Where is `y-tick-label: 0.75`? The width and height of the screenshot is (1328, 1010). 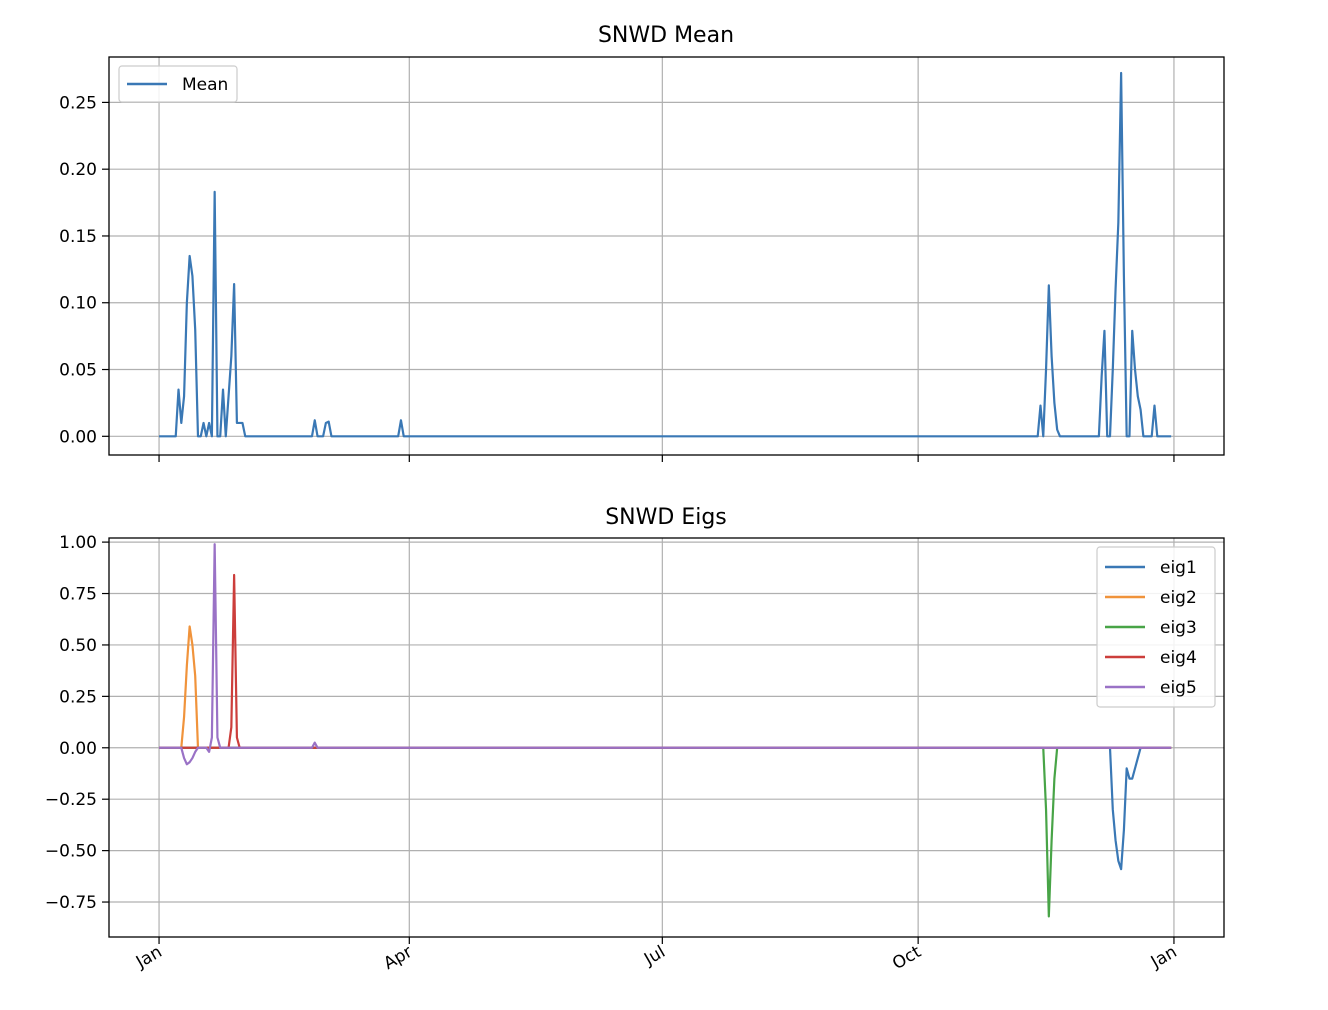 y-tick-label: 0.75 is located at coordinates (78, 595).